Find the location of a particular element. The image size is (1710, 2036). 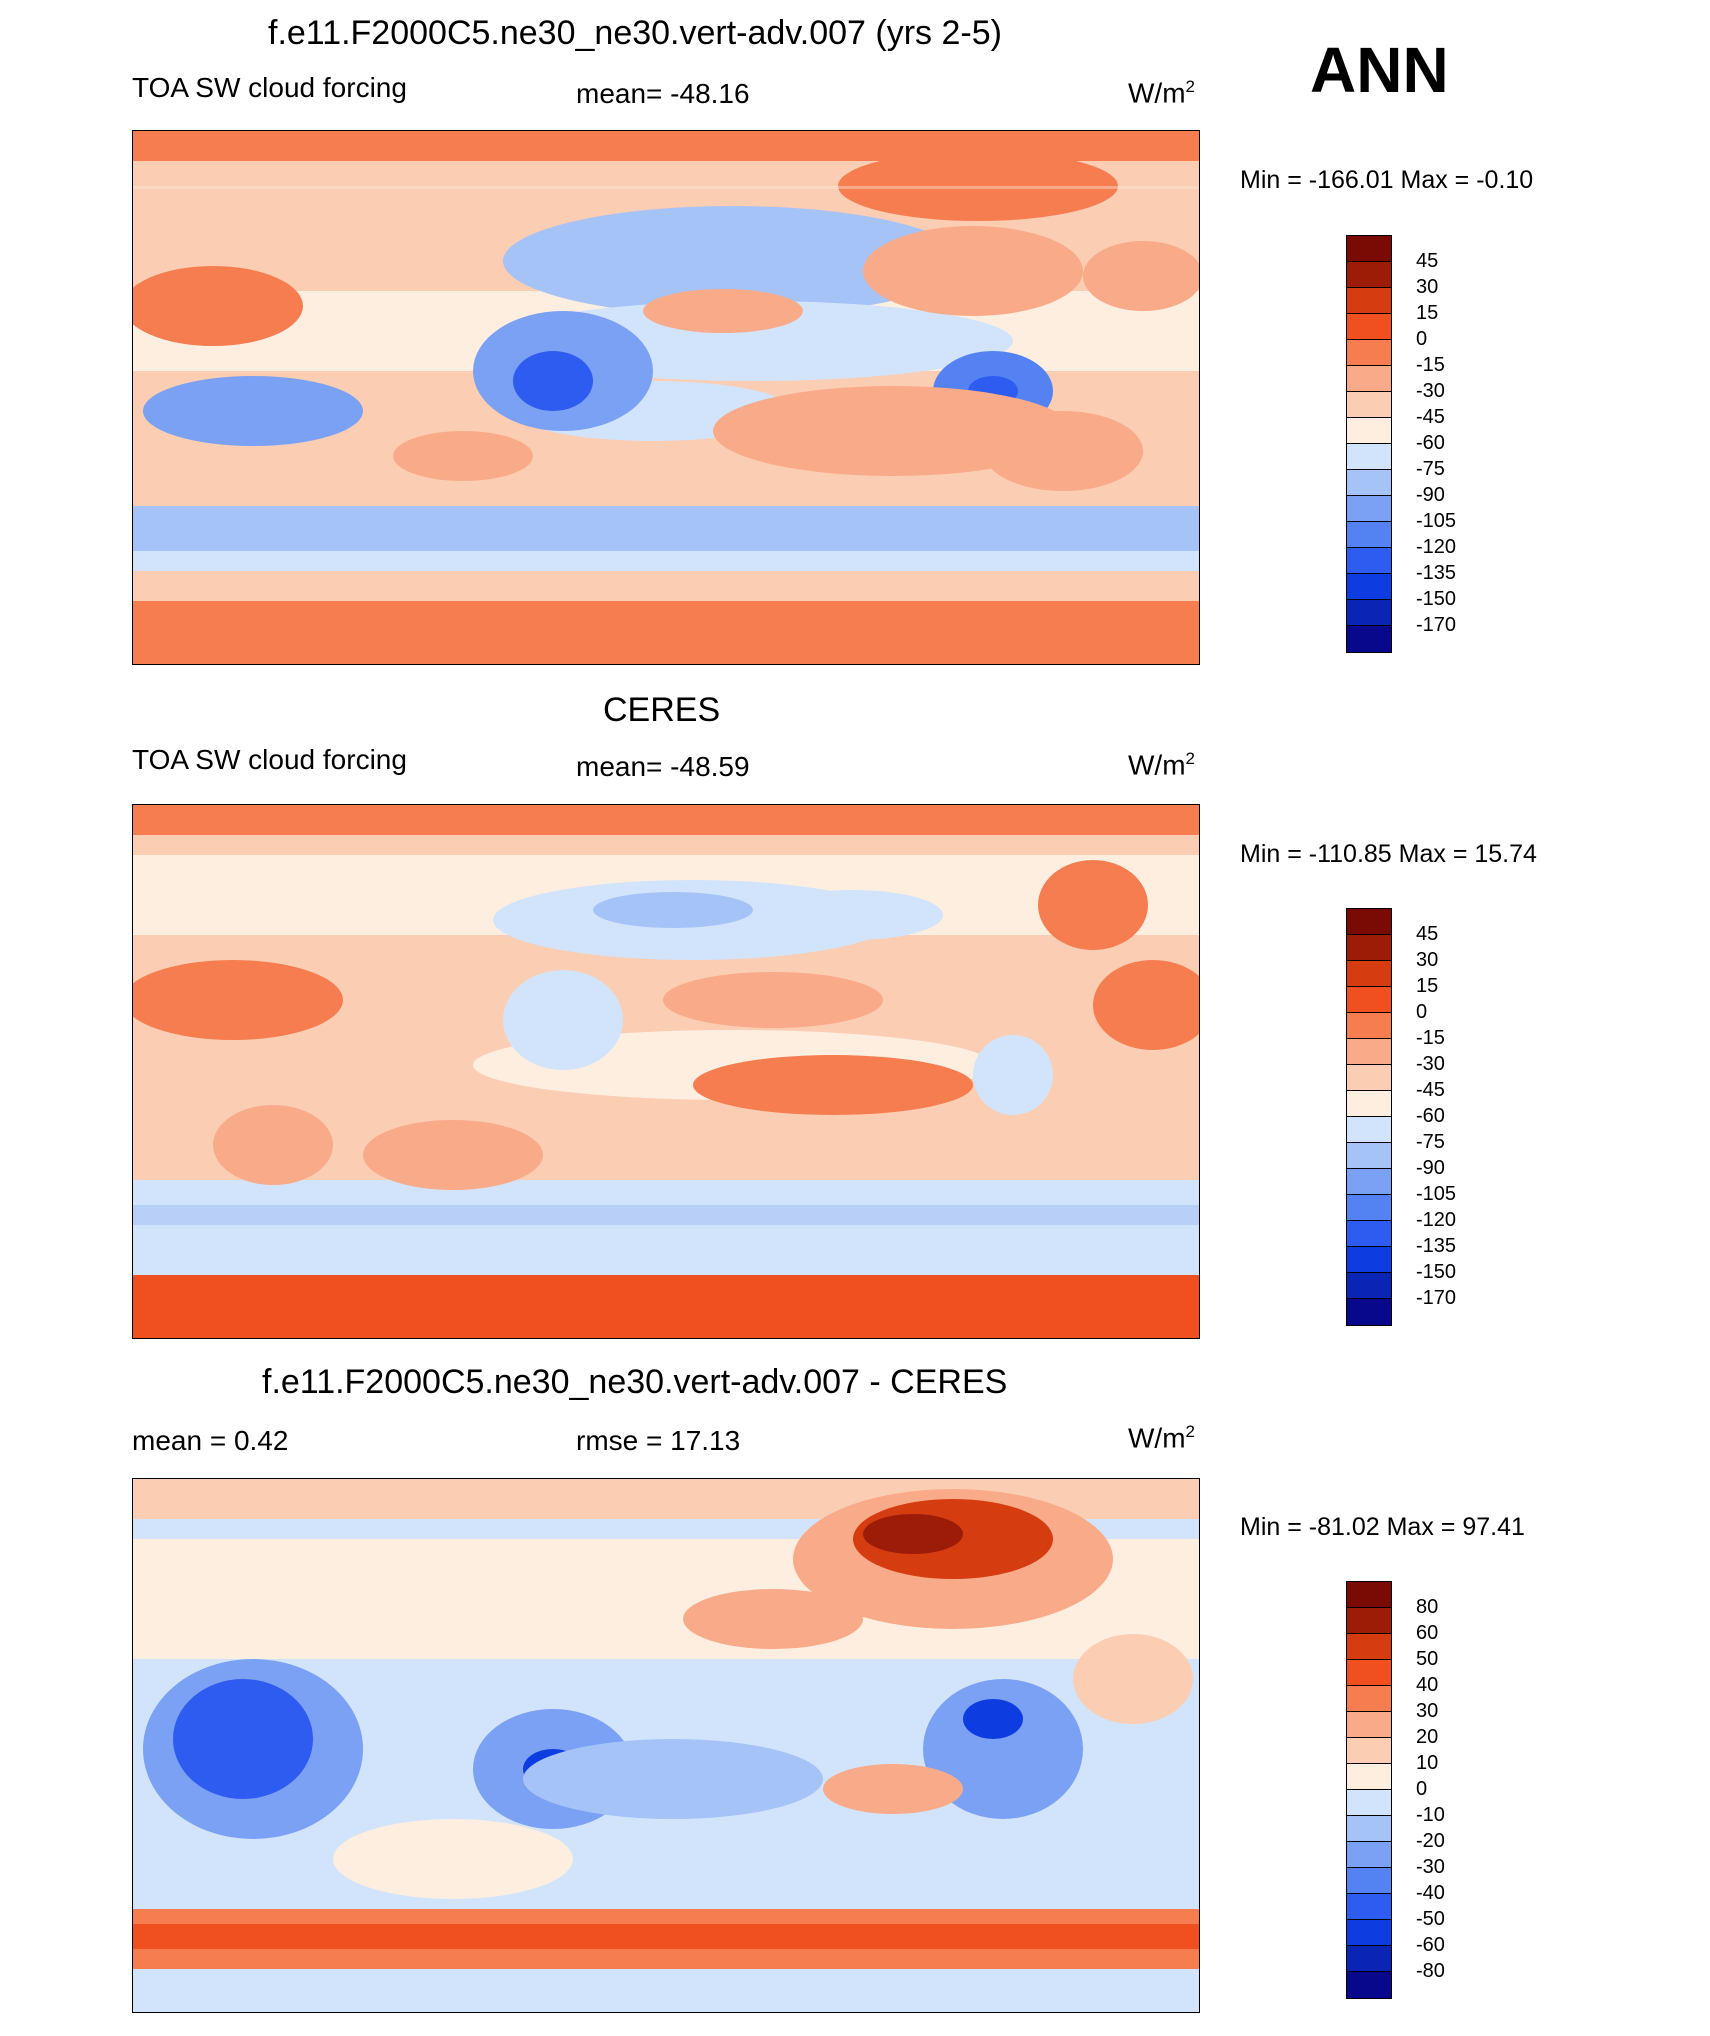

panel3-rmse-label: rmse = 17.13 is located at coordinates (658, 1440).